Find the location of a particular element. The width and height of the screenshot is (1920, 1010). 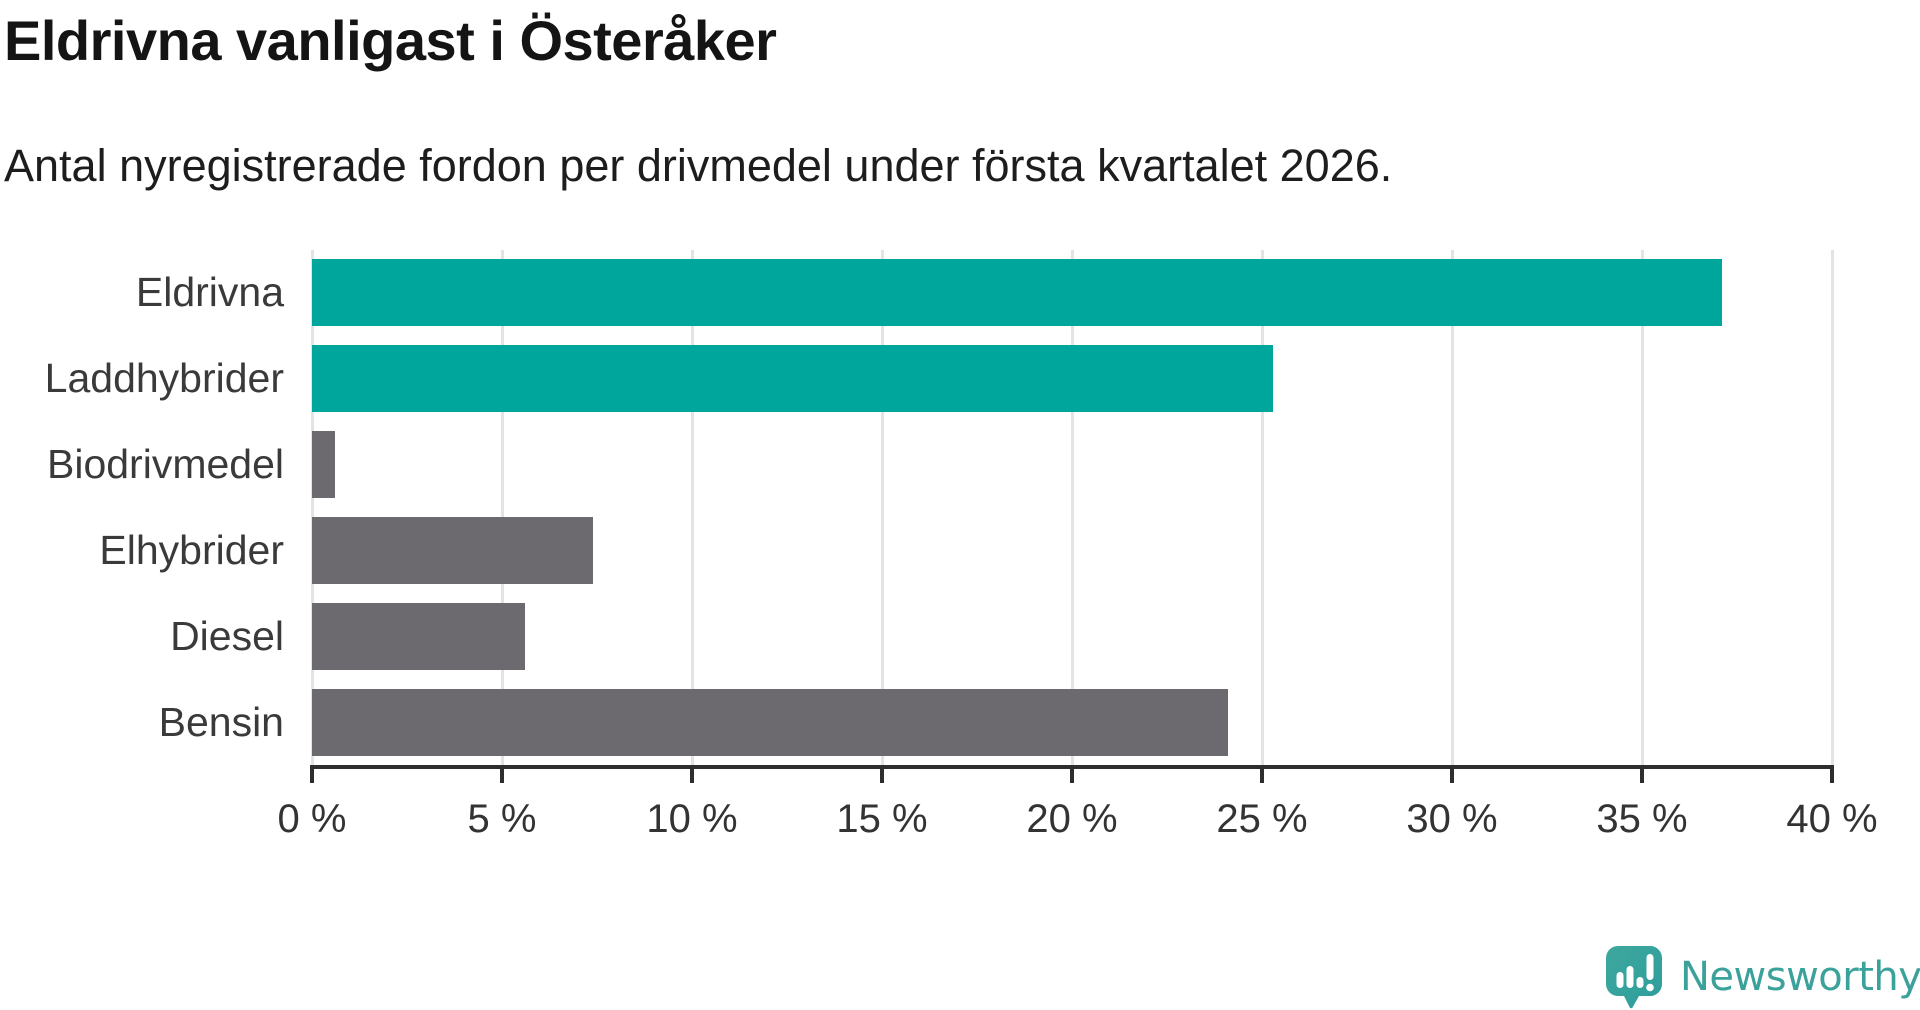

category-label-laddhybrider: Laddhybrider is located at coordinates (164, 378).